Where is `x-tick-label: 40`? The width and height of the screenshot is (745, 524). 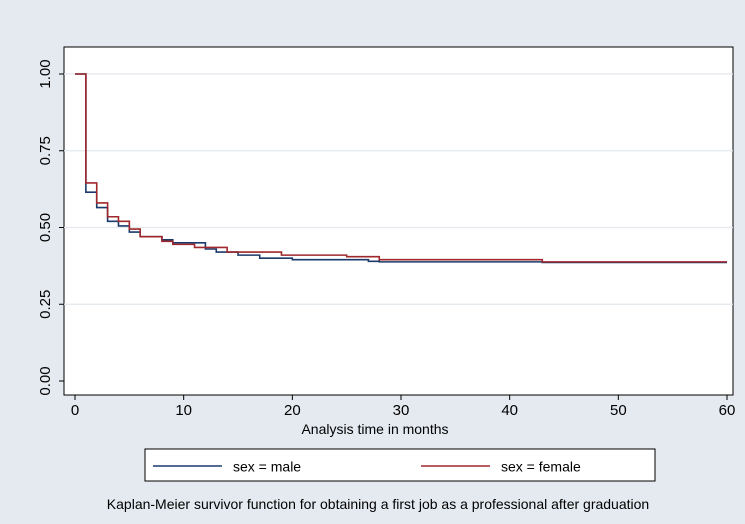
x-tick-label: 40 is located at coordinates (509, 410).